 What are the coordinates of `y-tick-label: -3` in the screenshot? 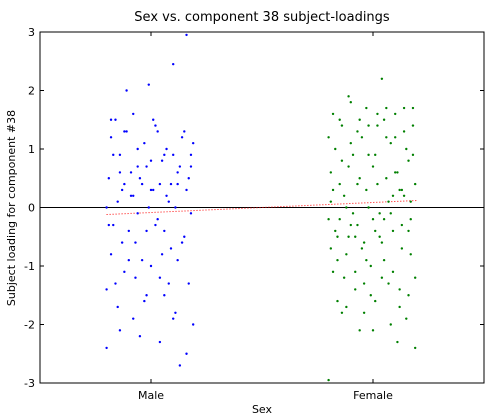 It's located at (29, 383).